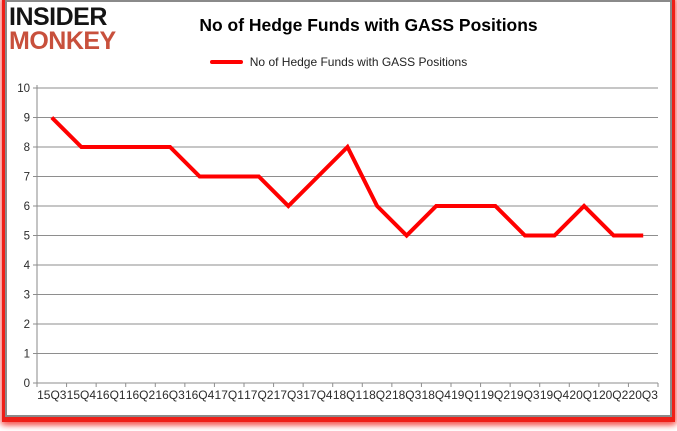 The image size is (677, 431). Describe the element at coordinates (58, 17) in the screenshot. I see `logo-line-insider: INSIDER` at that location.